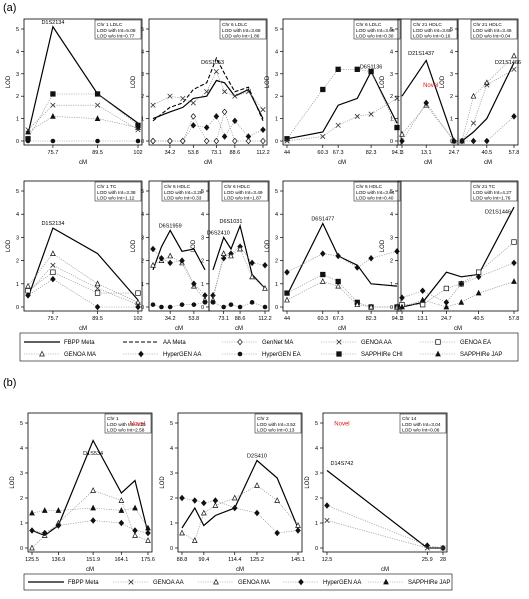 The image size is (529, 599). What do you see at coordinates (148, 582) in the screenshot?
I see `legend-item-x: GENOA AA` at bounding box center [148, 582].